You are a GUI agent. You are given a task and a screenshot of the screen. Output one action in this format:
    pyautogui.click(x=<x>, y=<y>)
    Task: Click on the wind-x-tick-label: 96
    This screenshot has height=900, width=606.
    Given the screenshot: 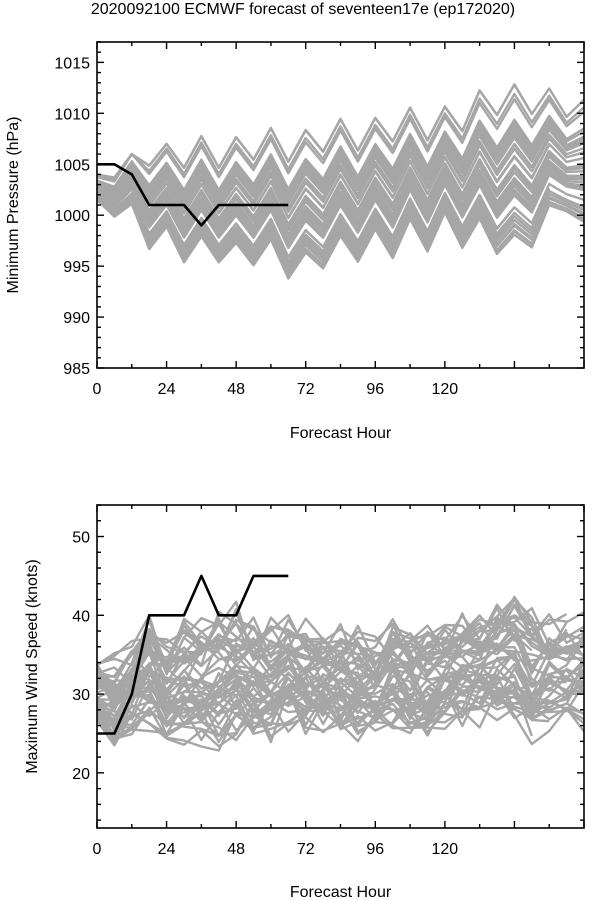 What is the action you would take?
    pyautogui.click(x=375, y=849)
    